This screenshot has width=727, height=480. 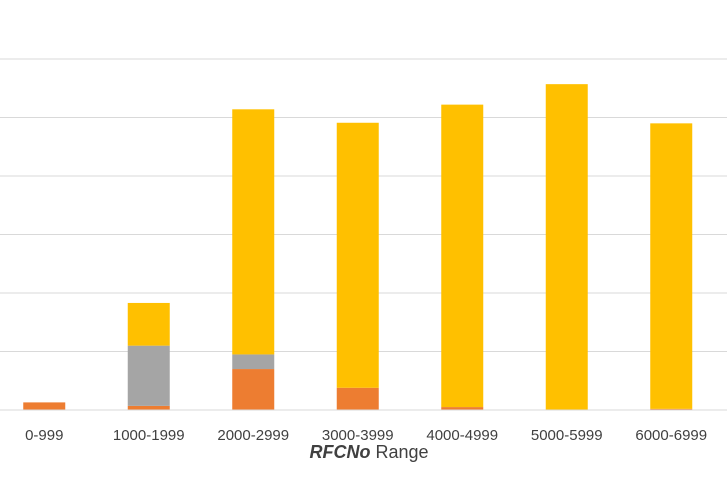 What do you see at coordinates (44, 435) in the screenshot?
I see `x-tick-label: 0-999` at bounding box center [44, 435].